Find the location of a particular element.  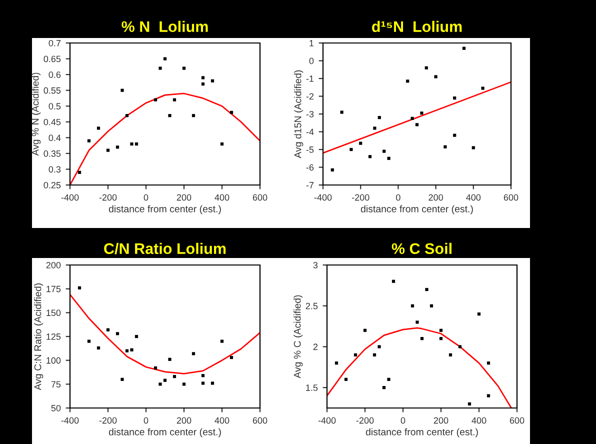

chart-title: % C Soil is located at coordinates (422, 248).